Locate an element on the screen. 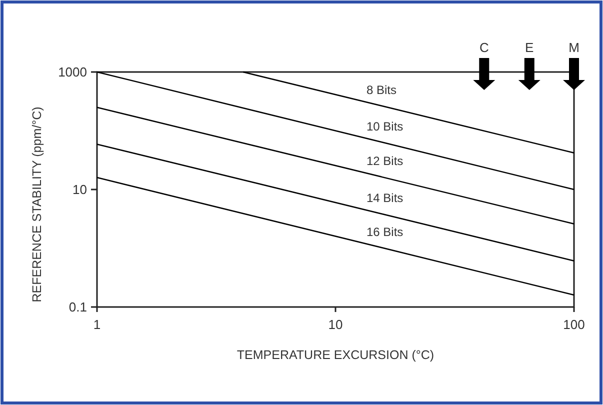  y-tick-label: 1000 is located at coordinates (72, 72).